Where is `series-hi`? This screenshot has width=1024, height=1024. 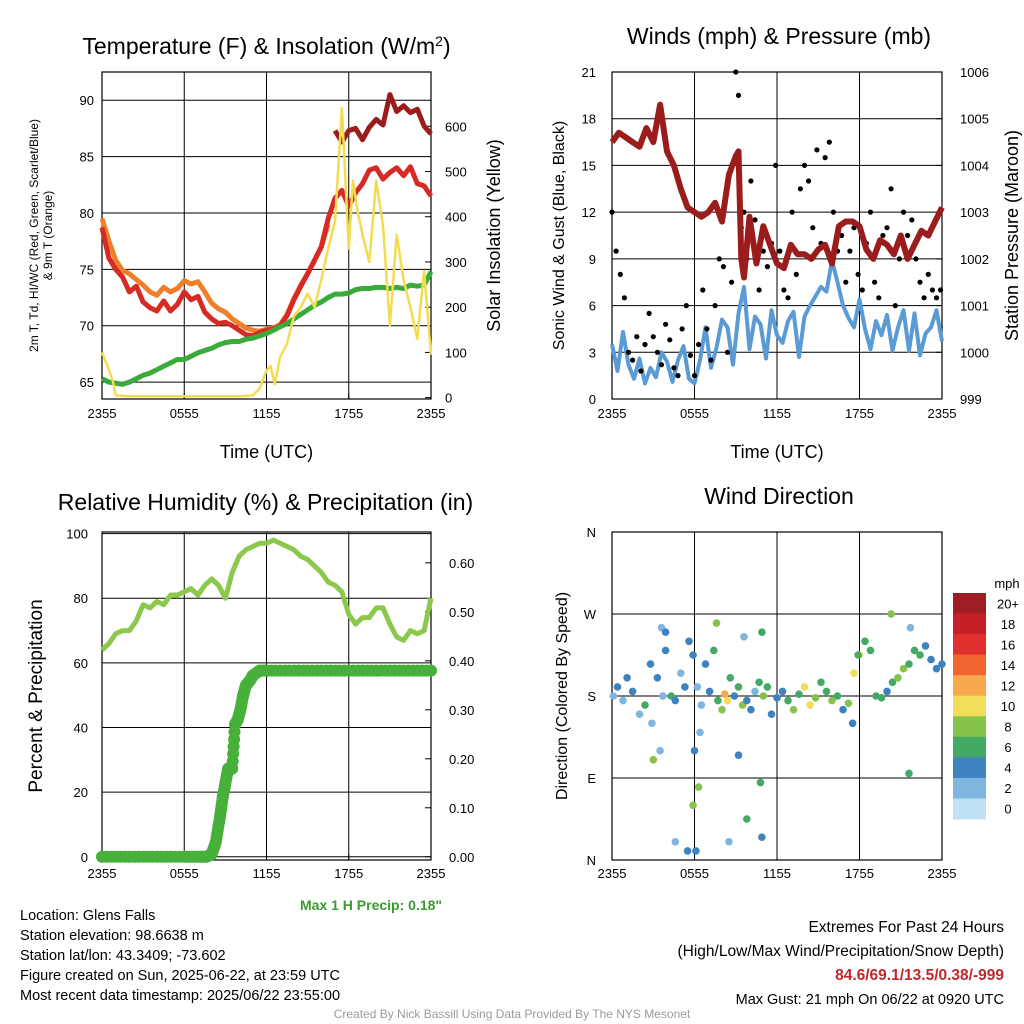 series-hi is located at coordinates (382, 118).